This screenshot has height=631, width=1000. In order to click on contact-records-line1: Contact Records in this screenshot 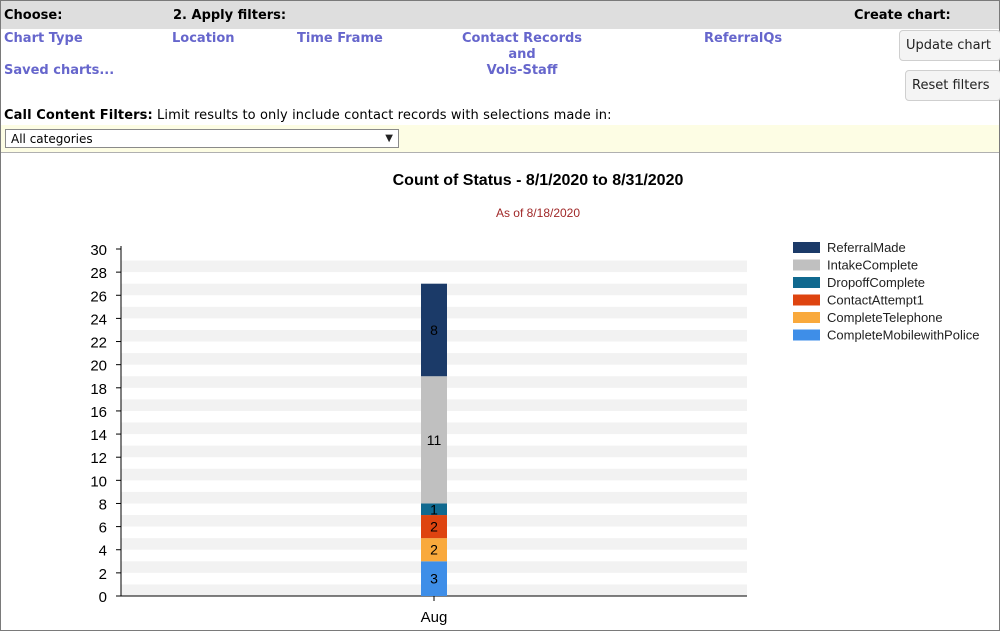, I will do `click(522, 38)`.